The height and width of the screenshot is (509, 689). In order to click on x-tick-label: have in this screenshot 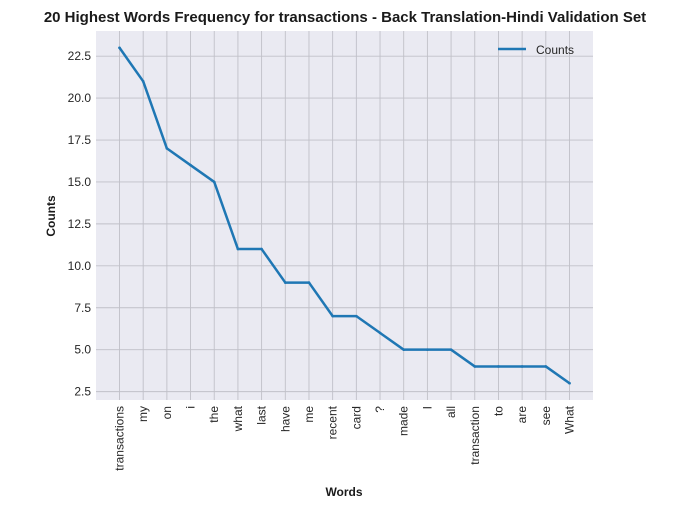, I will do `click(285, 419)`.